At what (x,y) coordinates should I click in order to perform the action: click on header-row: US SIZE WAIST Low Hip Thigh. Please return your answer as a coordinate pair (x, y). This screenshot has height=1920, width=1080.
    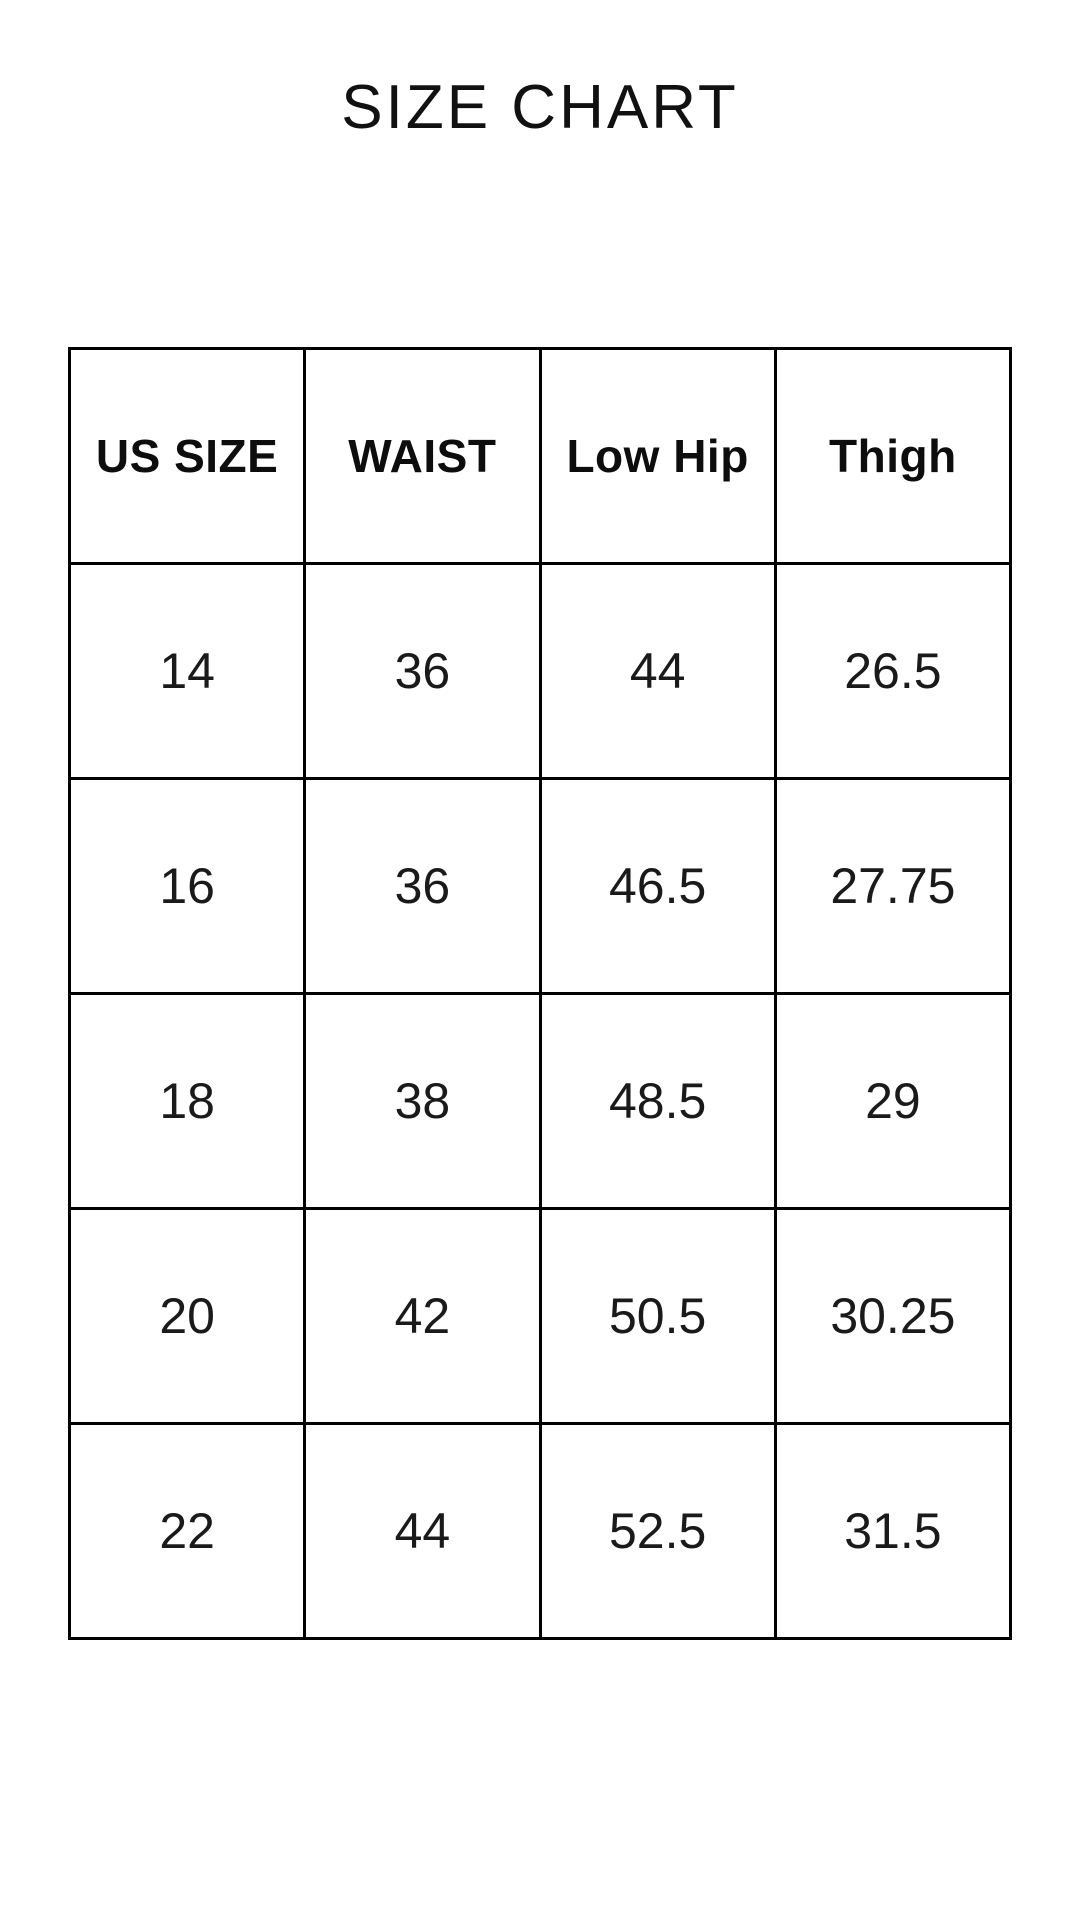
    Looking at the image, I should click on (540, 456).